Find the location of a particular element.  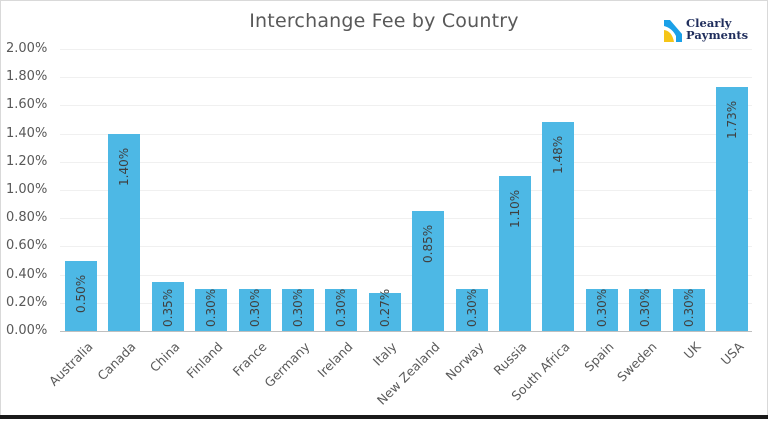

bar-canada is located at coordinates (124, 232).